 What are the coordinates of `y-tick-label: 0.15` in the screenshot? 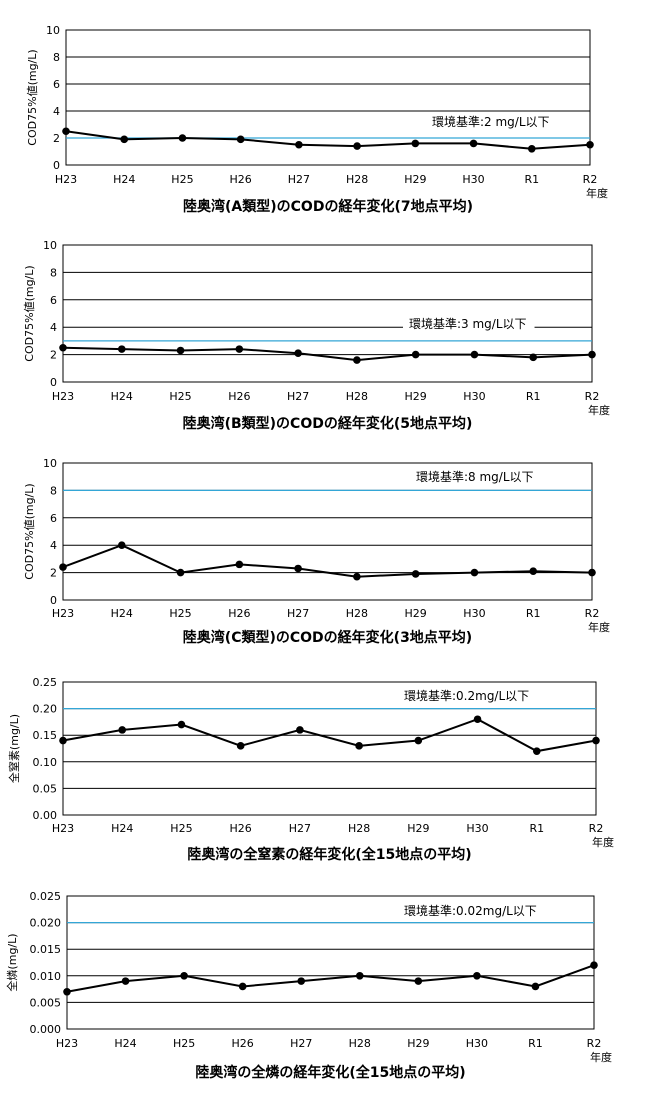 It's located at (45, 735).